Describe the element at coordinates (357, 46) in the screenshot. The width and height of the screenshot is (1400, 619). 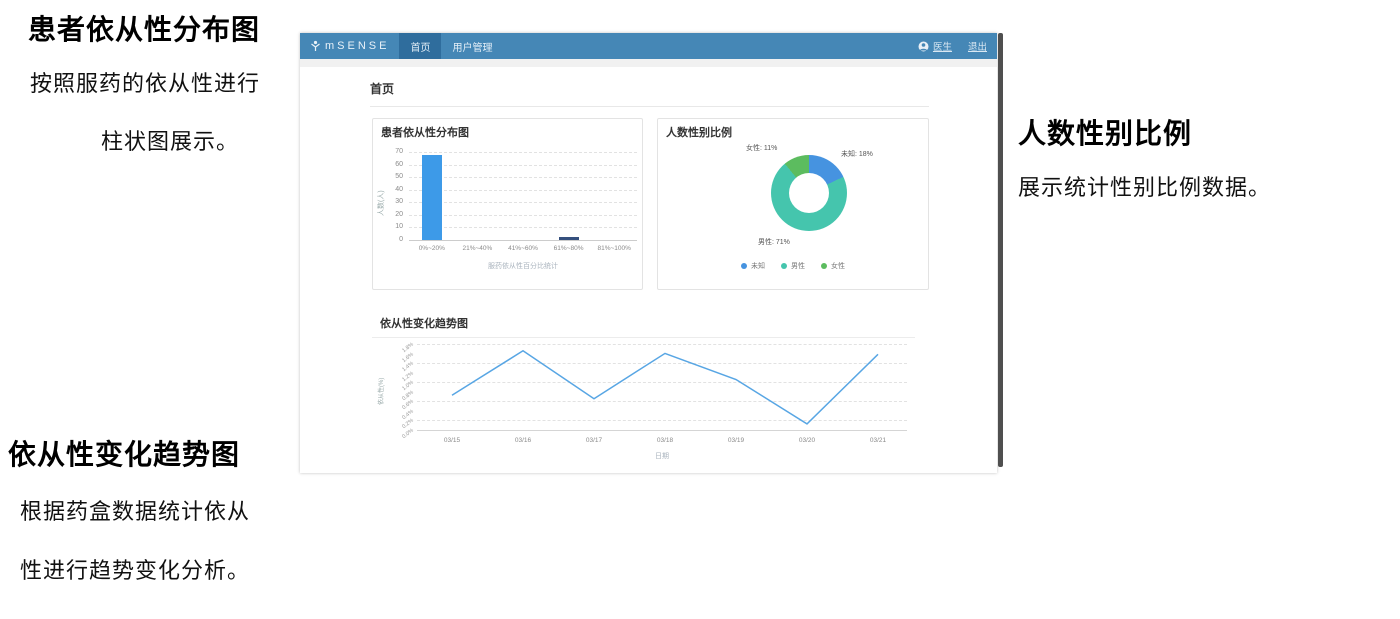
I see `brand-label: mSENSE` at that location.